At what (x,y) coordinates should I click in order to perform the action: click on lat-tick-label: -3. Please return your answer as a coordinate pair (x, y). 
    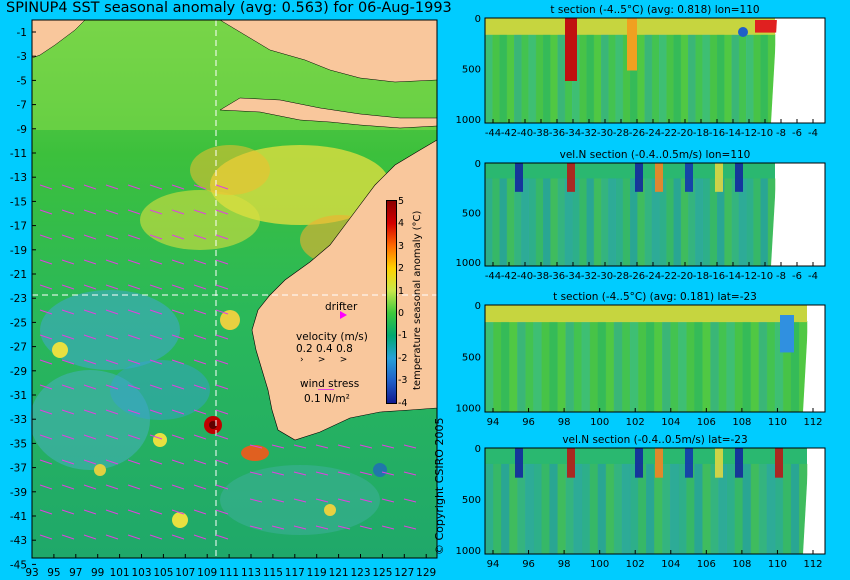
    Looking at the image, I should click on (22, 57).